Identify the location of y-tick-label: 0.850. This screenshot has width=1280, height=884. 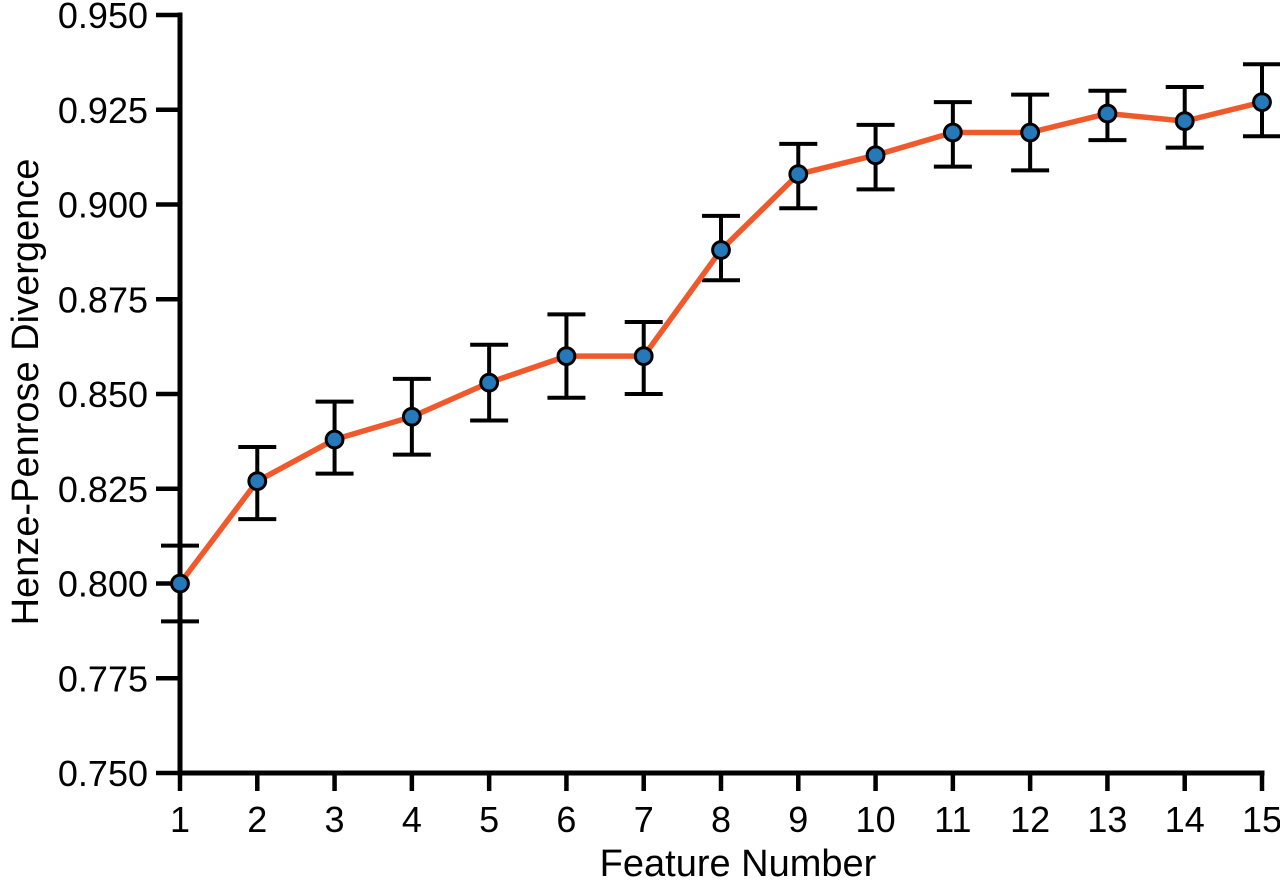
(103, 394).